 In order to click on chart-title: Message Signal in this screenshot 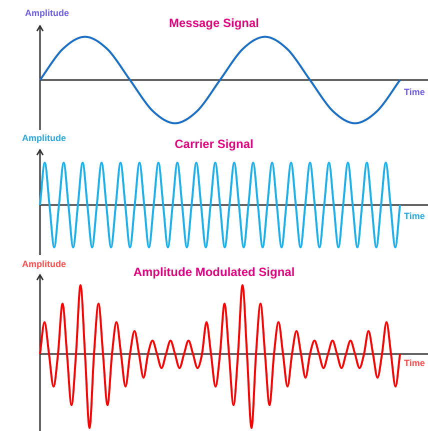, I will do `click(214, 23)`.